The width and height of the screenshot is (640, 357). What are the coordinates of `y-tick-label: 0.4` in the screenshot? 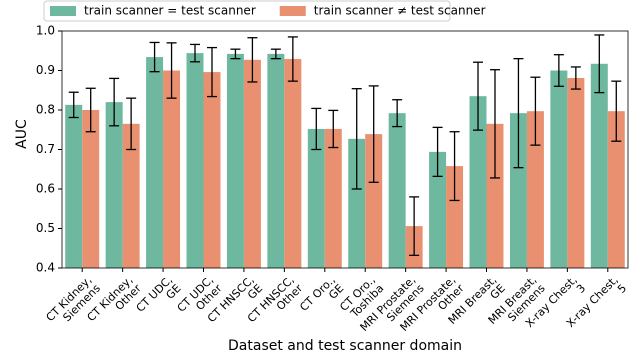 It's located at (45, 268).